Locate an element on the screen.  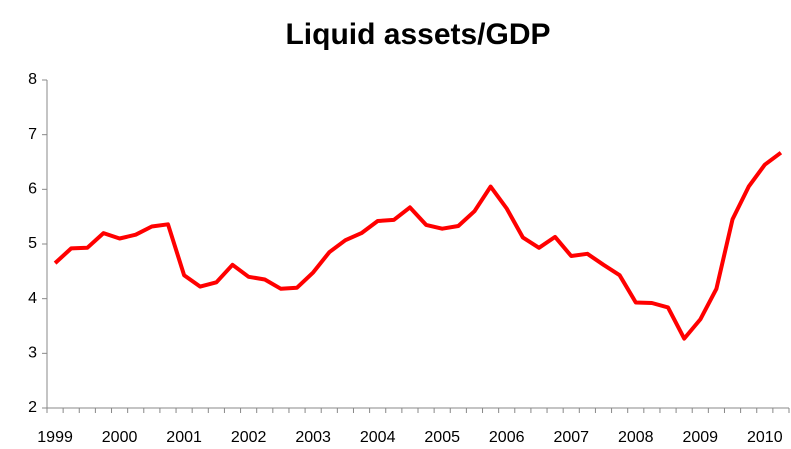
x-tick-label: 2000 is located at coordinates (120, 437).